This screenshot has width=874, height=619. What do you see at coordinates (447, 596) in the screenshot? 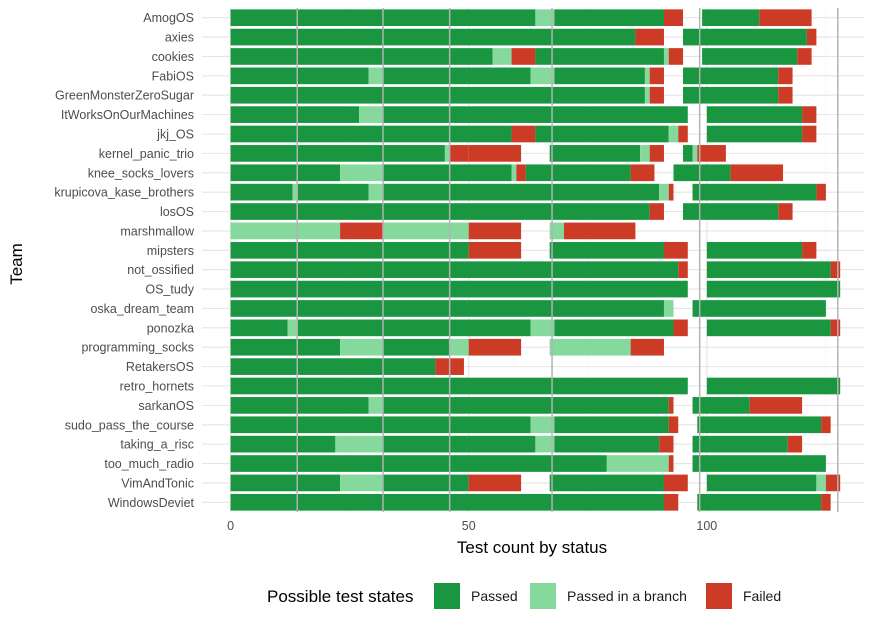
I see `legend-swatch` at bounding box center [447, 596].